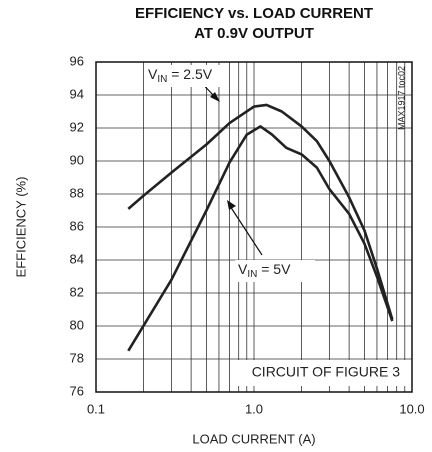 The image size is (432, 452). Describe the element at coordinates (77, 225) in the screenshot. I see `y-tick-label: 86` at that location.